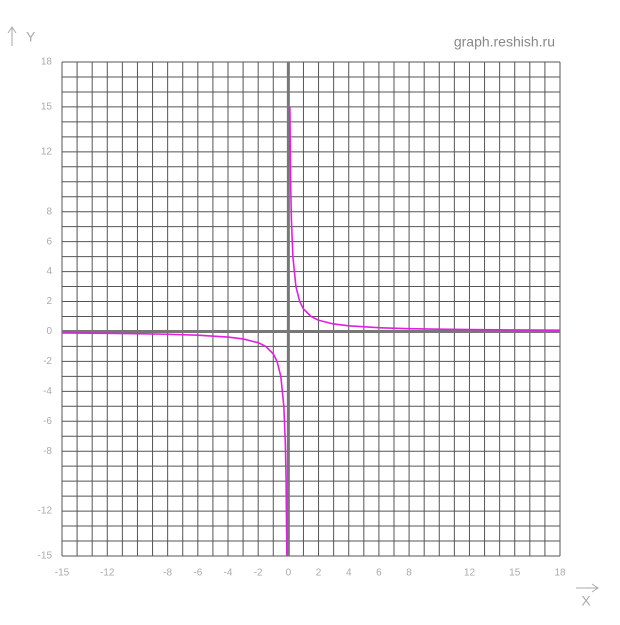 This screenshot has width=620, height=625. Describe the element at coordinates (228, 573) in the screenshot. I see `x-tick-label: -4` at that location.